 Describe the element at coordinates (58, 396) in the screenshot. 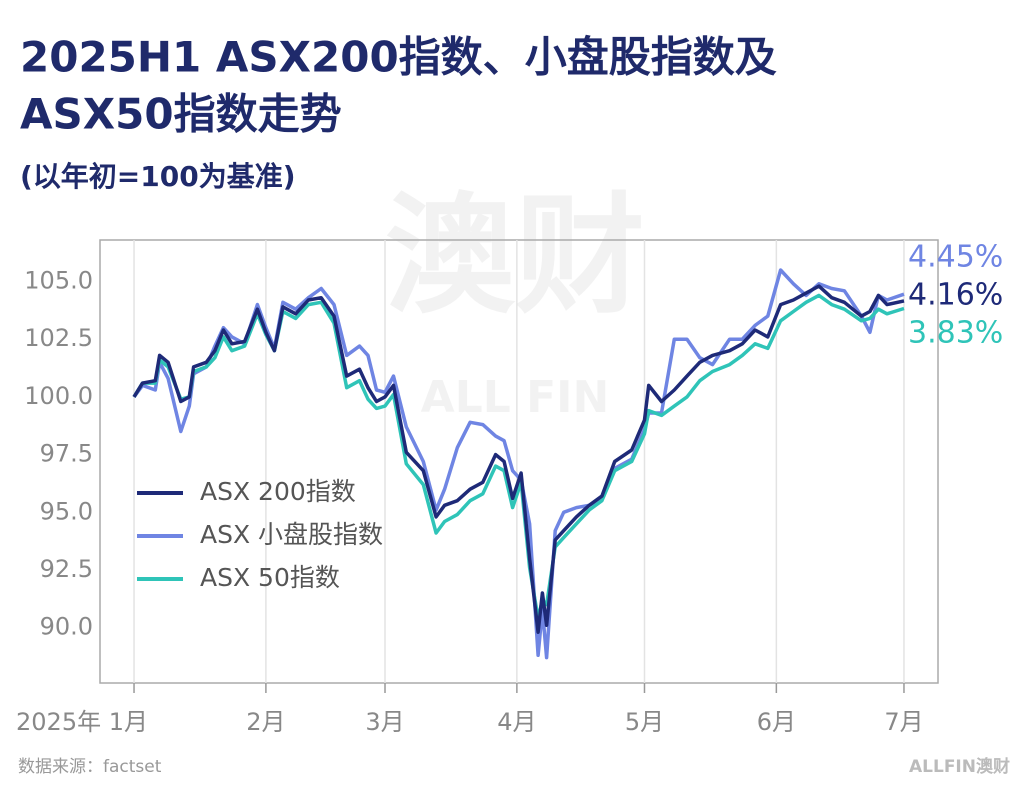

I see `y-tick-label: 100.0` at that location.